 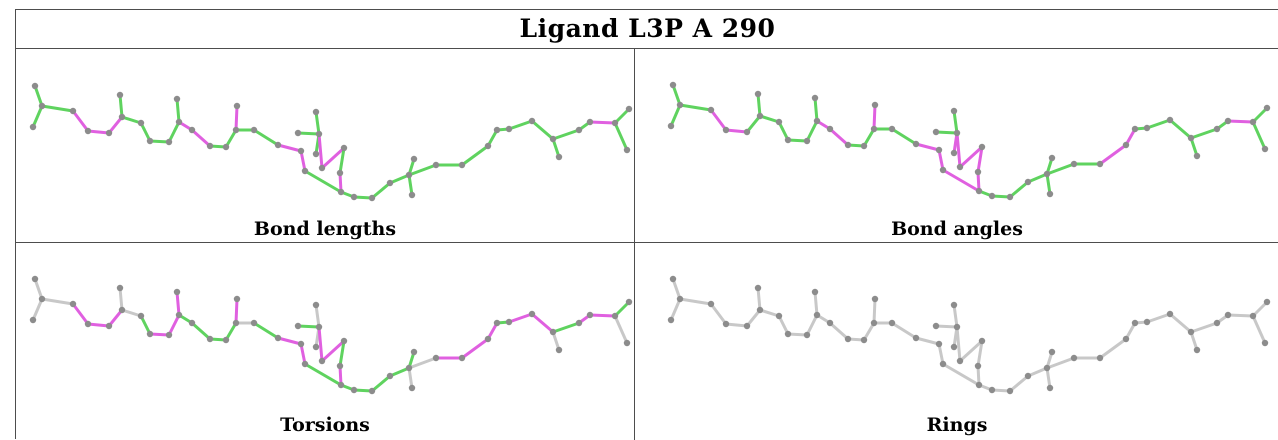 I want to click on molecule-bond-lengths, so click(x=331, y=142).